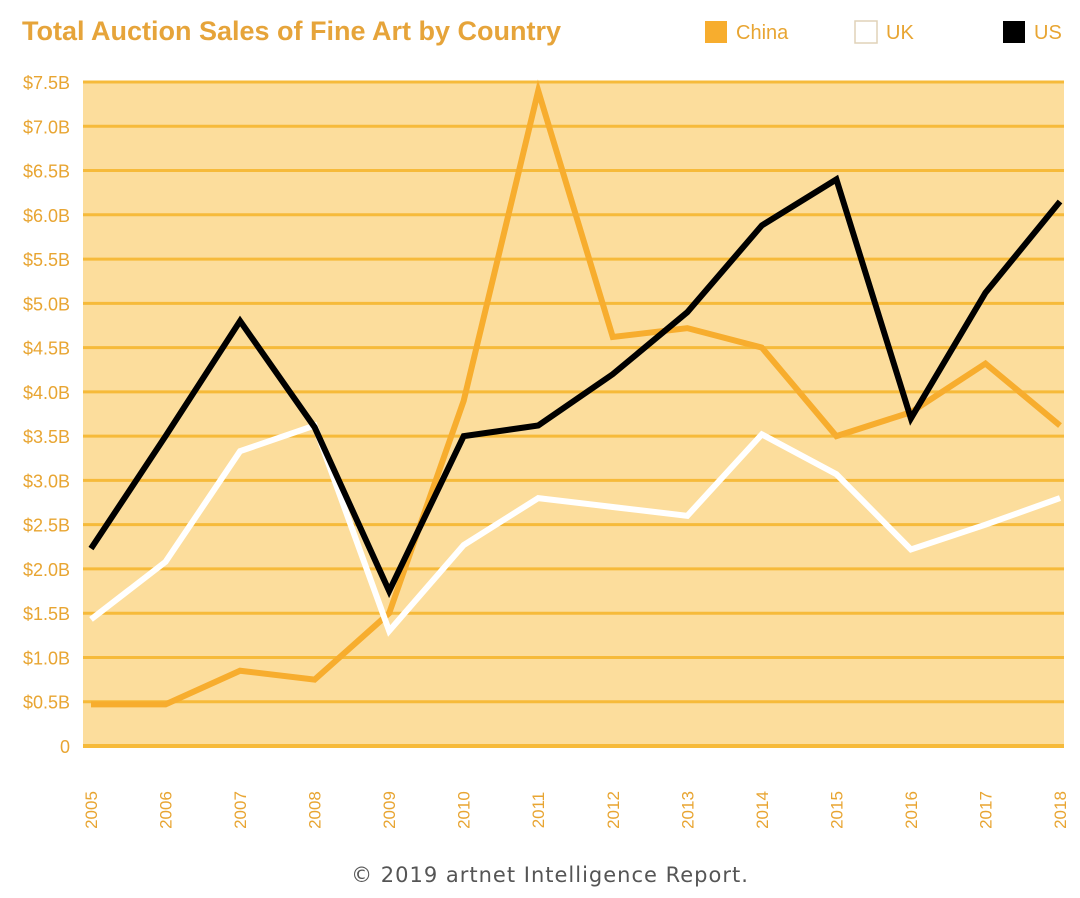 The width and height of the screenshot is (1080, 898). I want to click on y-tick-label: $6.0B, so click(46, 216).